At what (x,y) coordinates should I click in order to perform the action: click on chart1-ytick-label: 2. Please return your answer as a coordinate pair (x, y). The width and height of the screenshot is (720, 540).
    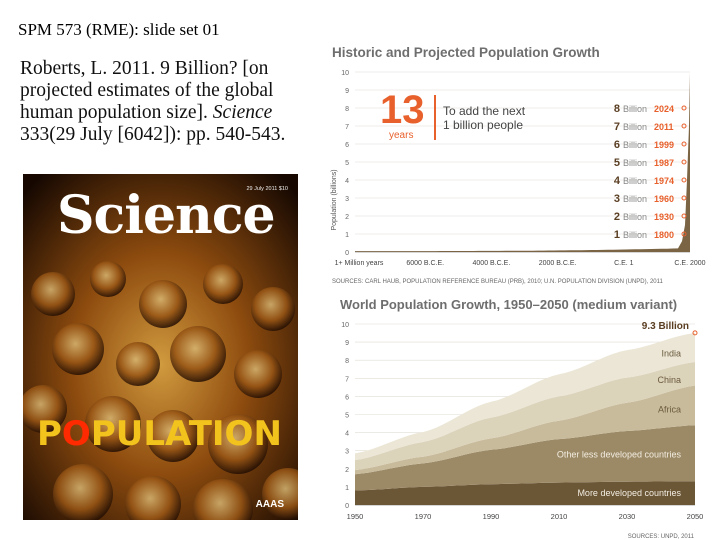
    Looking at the image, I should click on (347, 217).